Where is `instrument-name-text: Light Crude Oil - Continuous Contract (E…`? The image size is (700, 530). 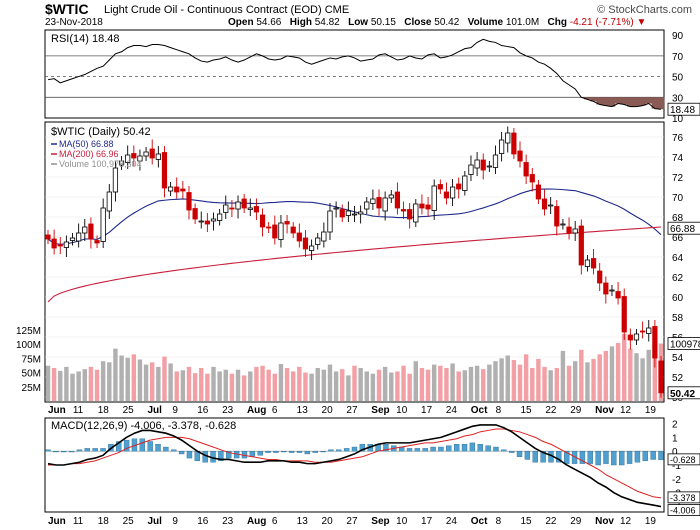
instrument-name-text: Light Crude Oil - Continuous Contract (E… is located at coordinates (213, 10).